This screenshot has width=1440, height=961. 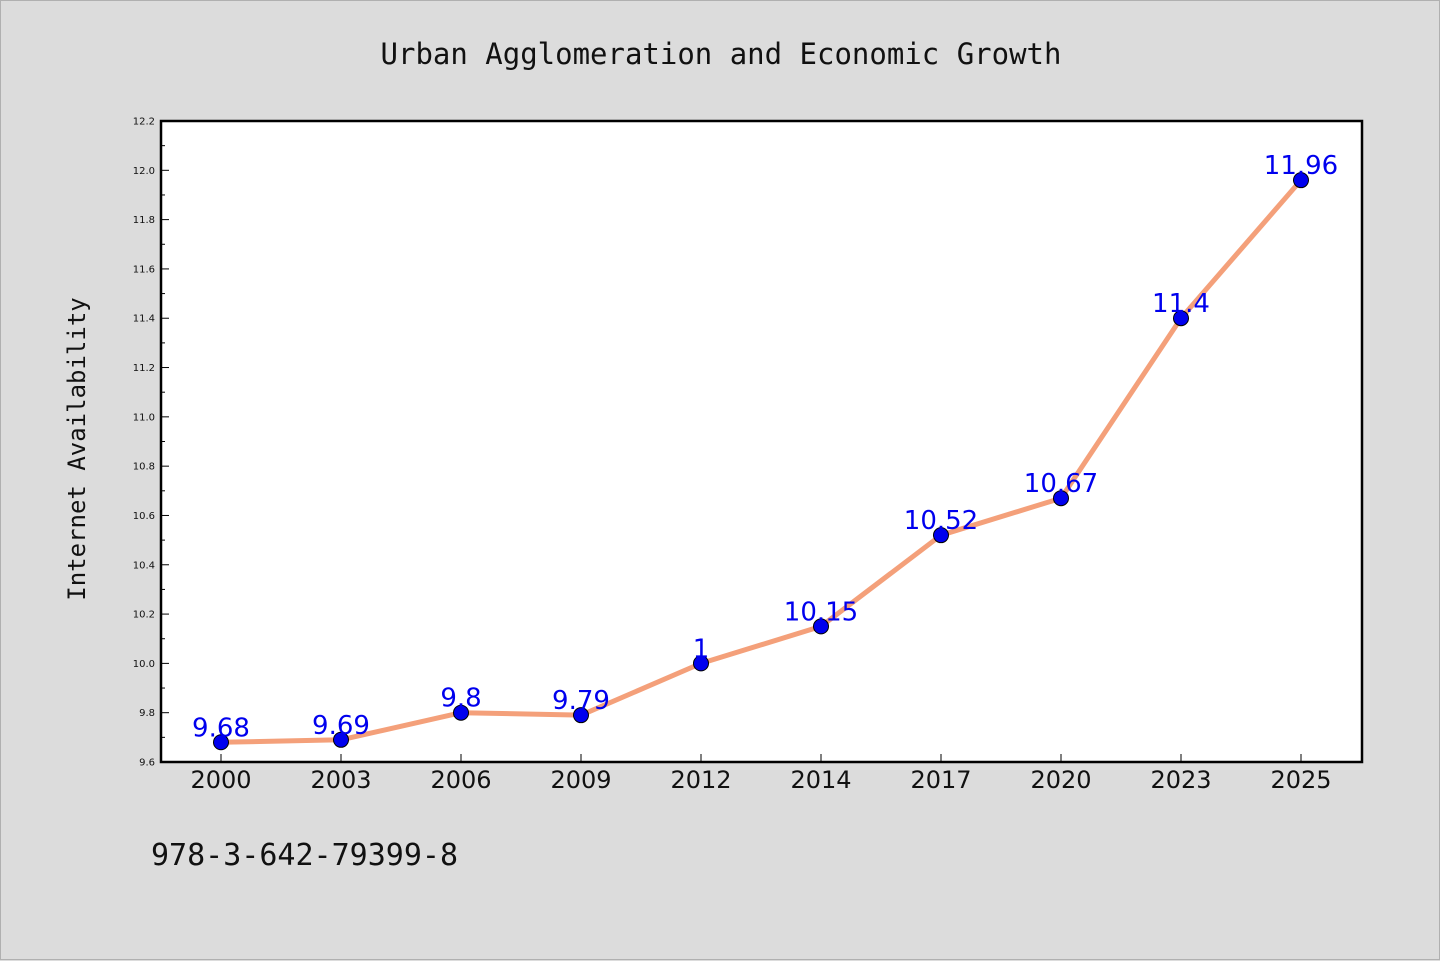 I want to click on x-tick-label: 2003, so click(x=340, y=780).